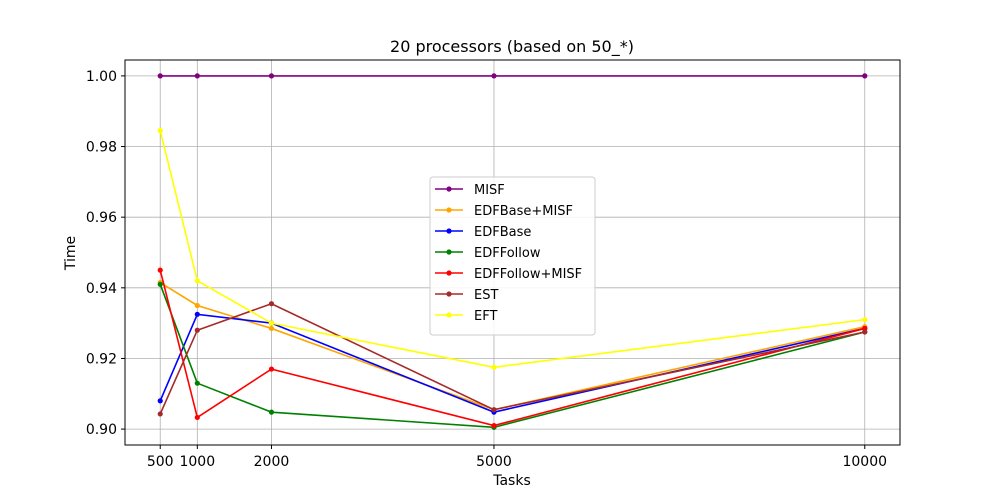 This screenshot has width=1000, height=500. What do you see at coordinates (489, 190) in the screenshot?
I see `legend-label: MISF` at bounding box center [489, 190].